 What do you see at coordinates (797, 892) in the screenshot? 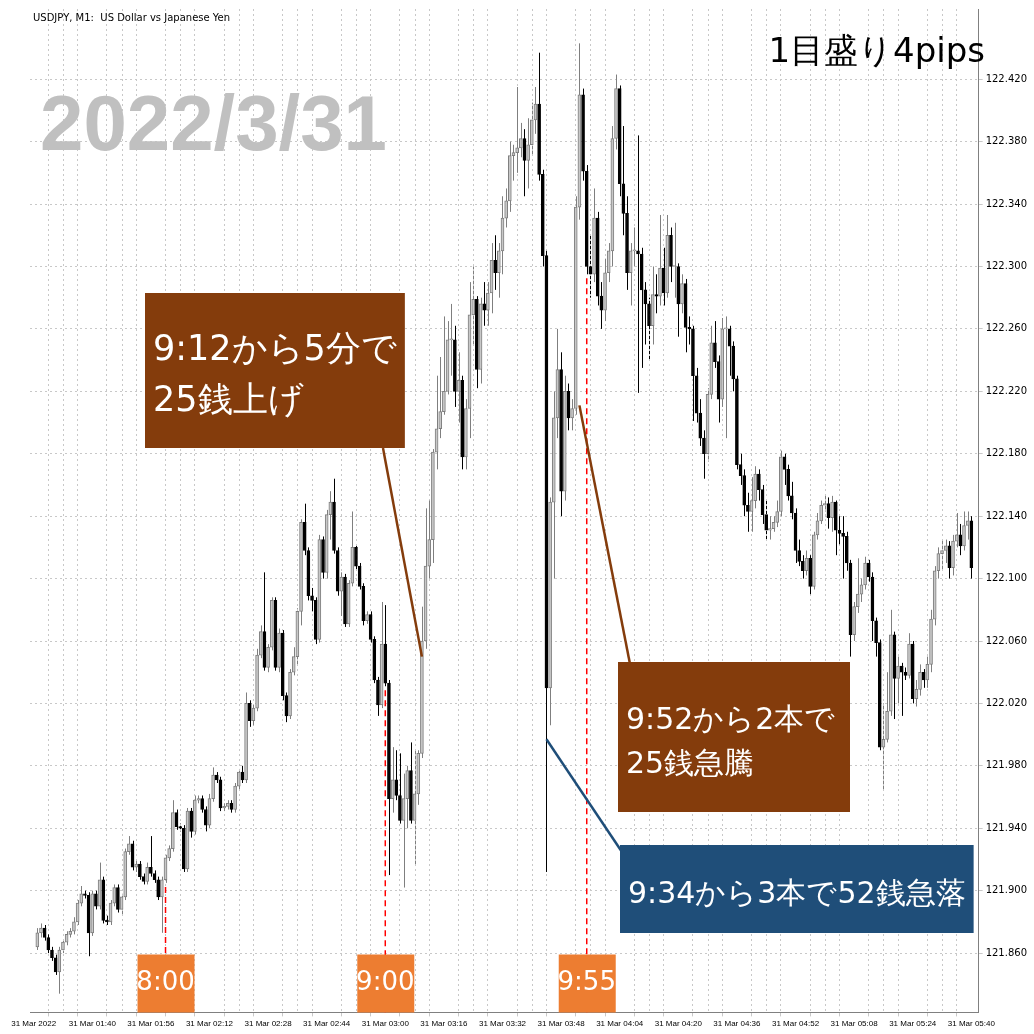
I see `annotation: 9:34から3本で52銭急落` at bounding box center [797, 892].